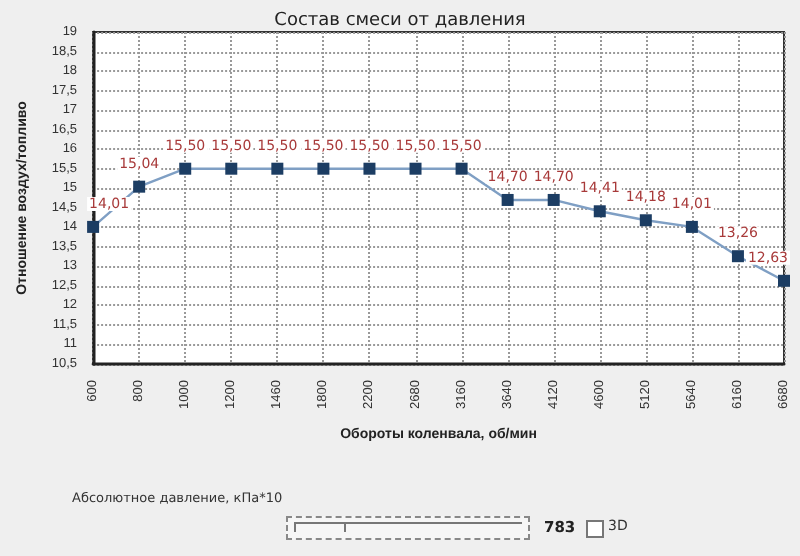  Describe the element at coordinates (400, 21) in the screenshot. I see `chart-title: Состав смеси от давления` at that location.